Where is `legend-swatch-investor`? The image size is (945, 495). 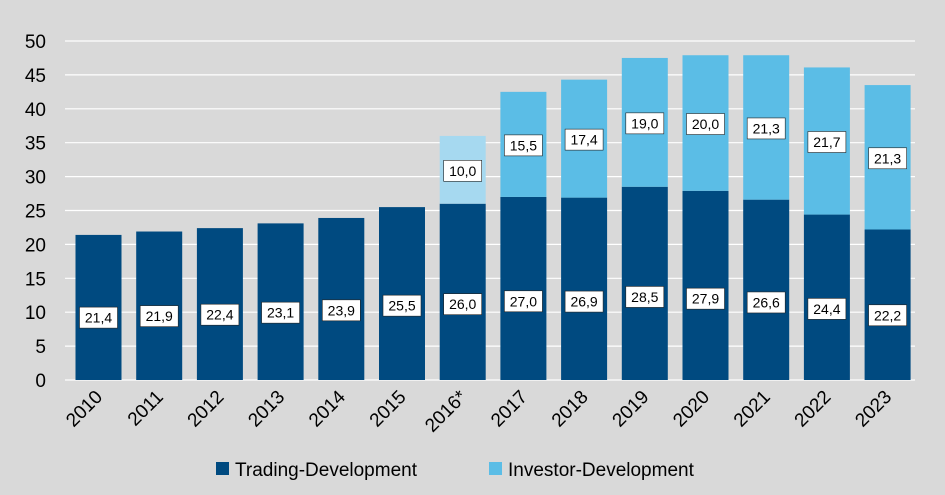 legend-swatch-investor is located at coordinates (495, 468).